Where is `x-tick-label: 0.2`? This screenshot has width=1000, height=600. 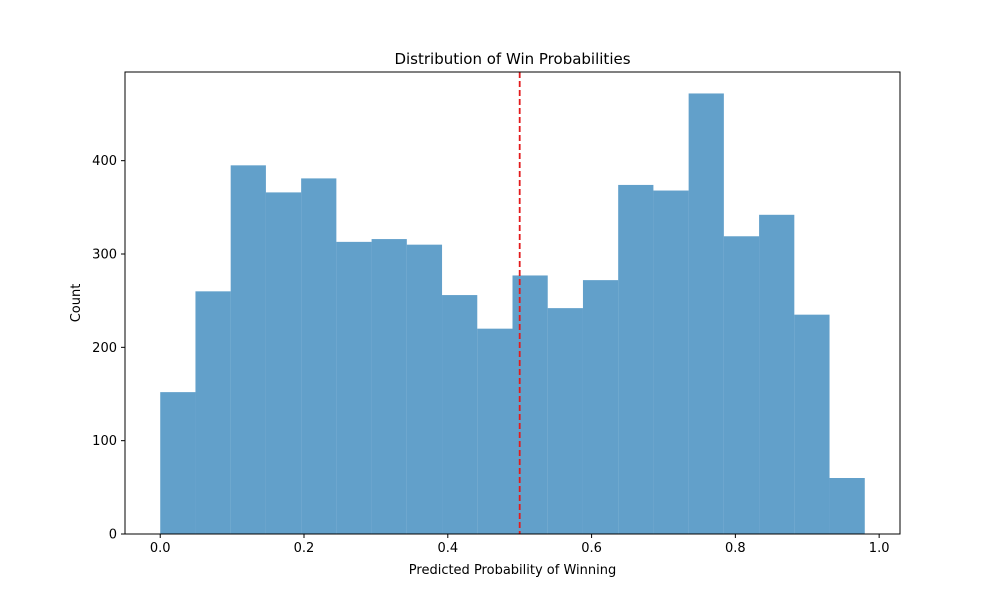 x-tick-label: 0.2 is located at coordinates (304, 548).